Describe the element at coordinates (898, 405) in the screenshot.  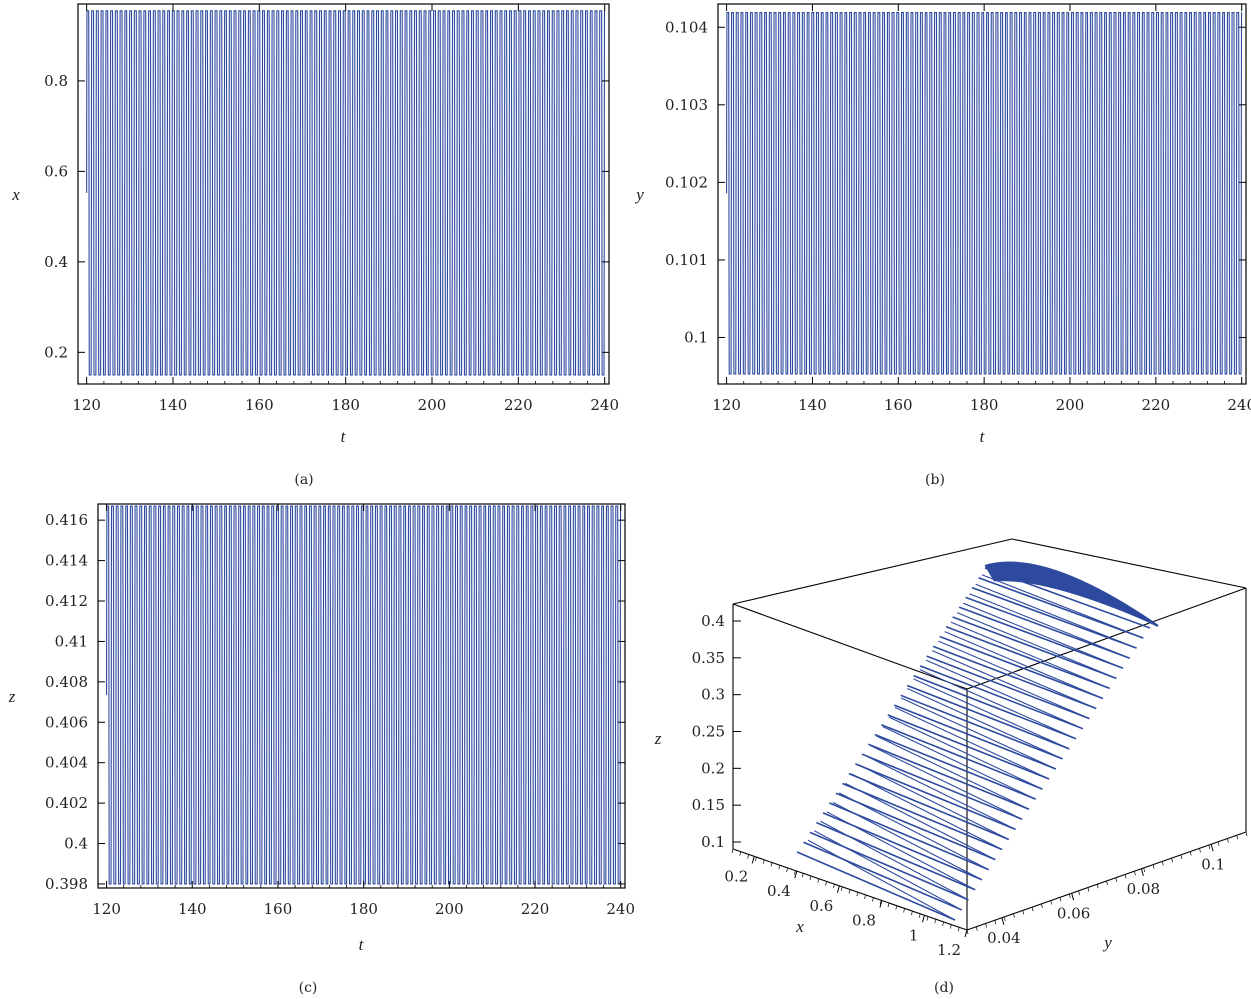
I see `x-tick-label: 160` at that location.